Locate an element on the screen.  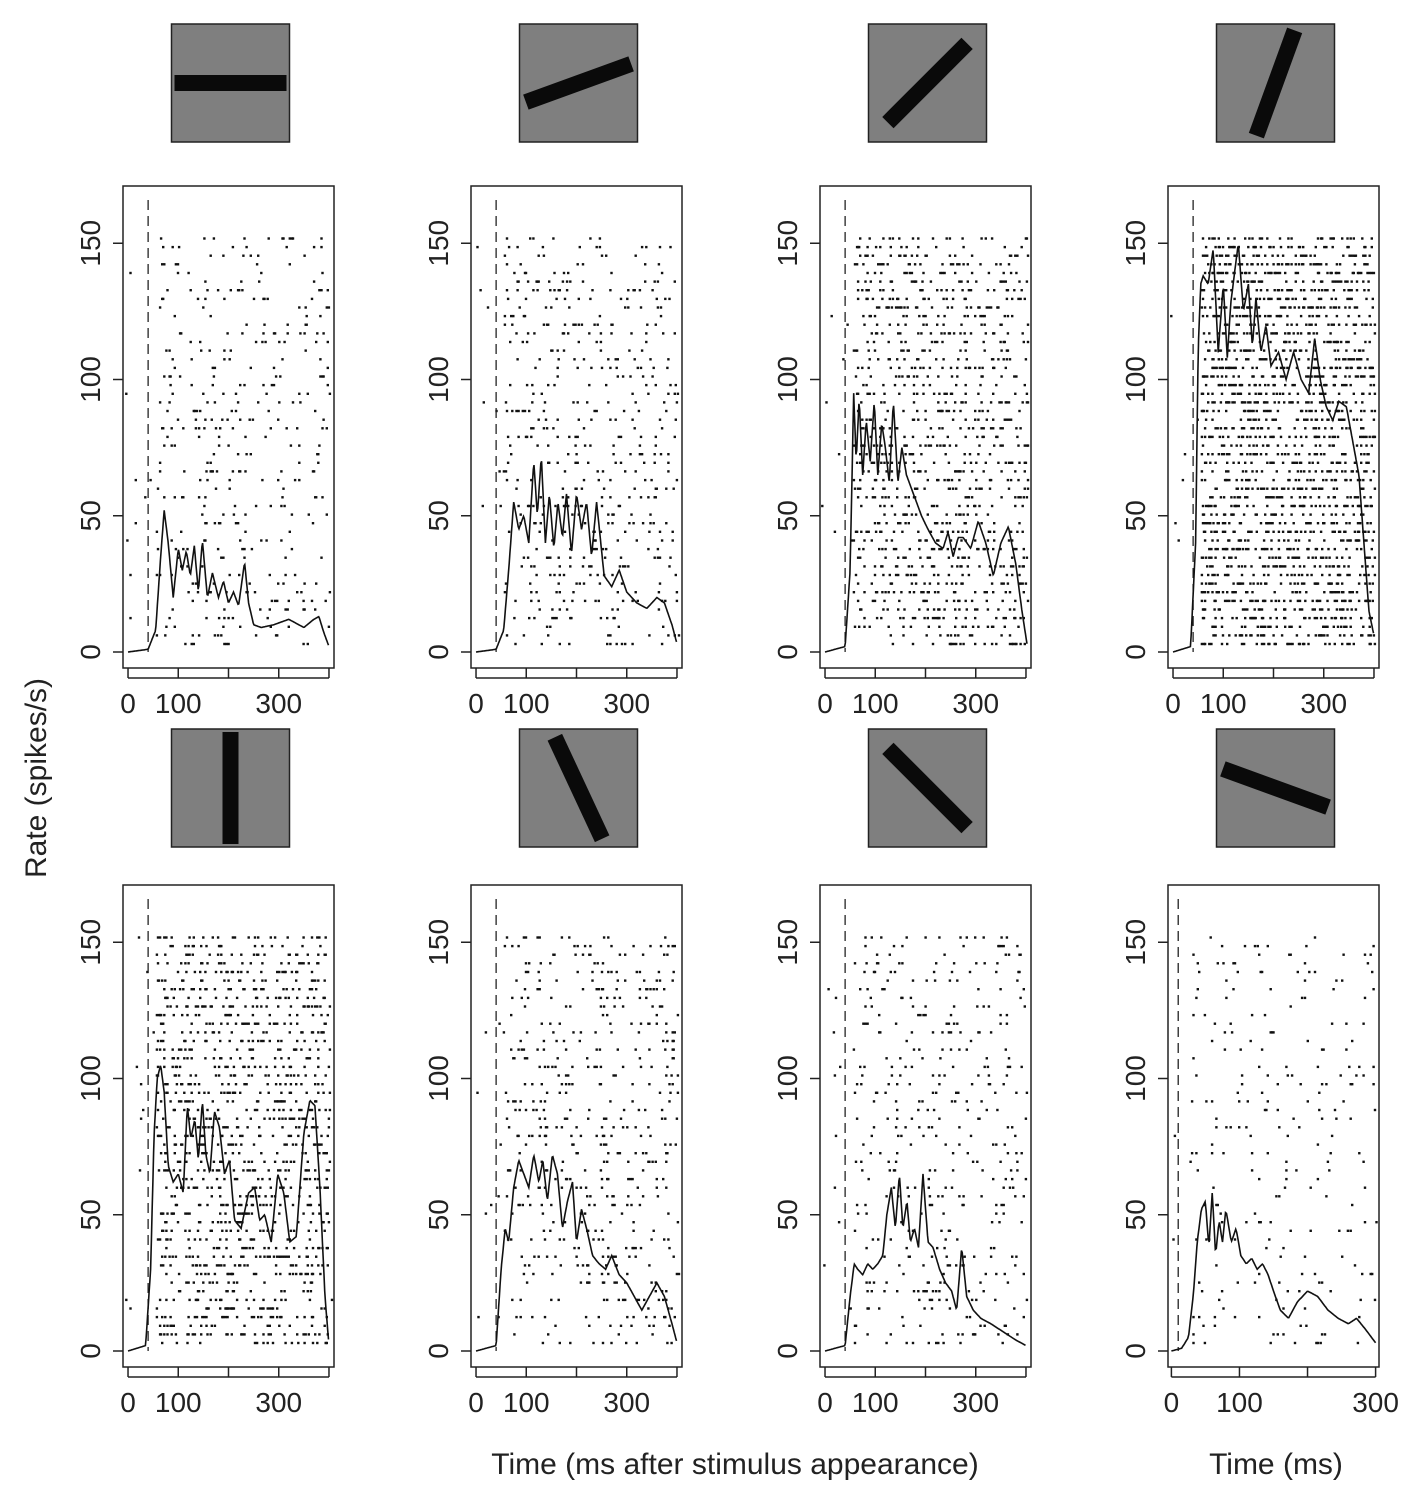
y-tick-label: 100 is located at coordinates (90, 379).